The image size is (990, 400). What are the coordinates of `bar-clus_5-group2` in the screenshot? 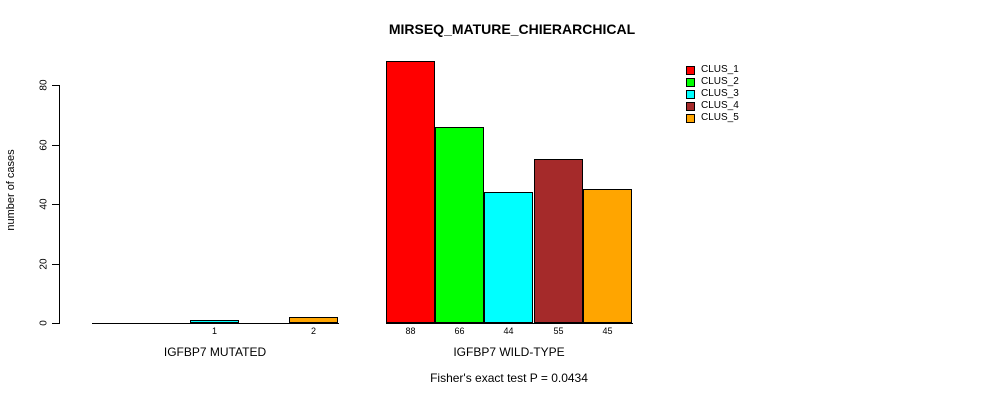 It's located at (607, 256).